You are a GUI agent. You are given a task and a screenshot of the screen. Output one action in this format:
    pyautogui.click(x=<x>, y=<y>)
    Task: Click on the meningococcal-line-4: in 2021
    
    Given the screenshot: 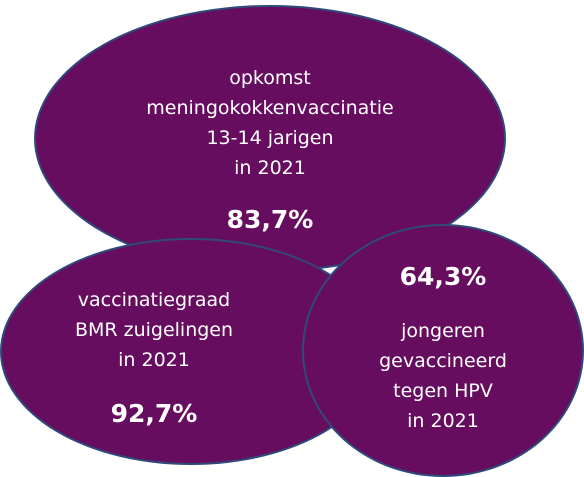 What is the action you would take?
    pyautogui.click(x=270, y=168)
    